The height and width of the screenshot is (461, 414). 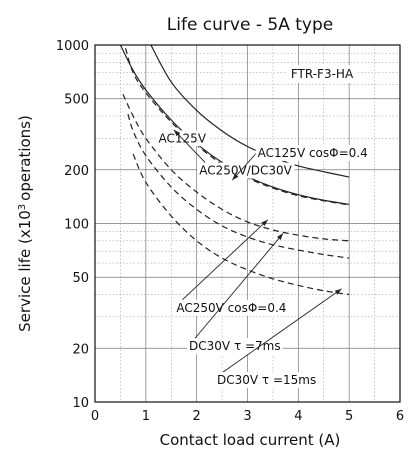 I want to click on y-axis-title: Service life (x103 operations), so click(x=25, y=223).